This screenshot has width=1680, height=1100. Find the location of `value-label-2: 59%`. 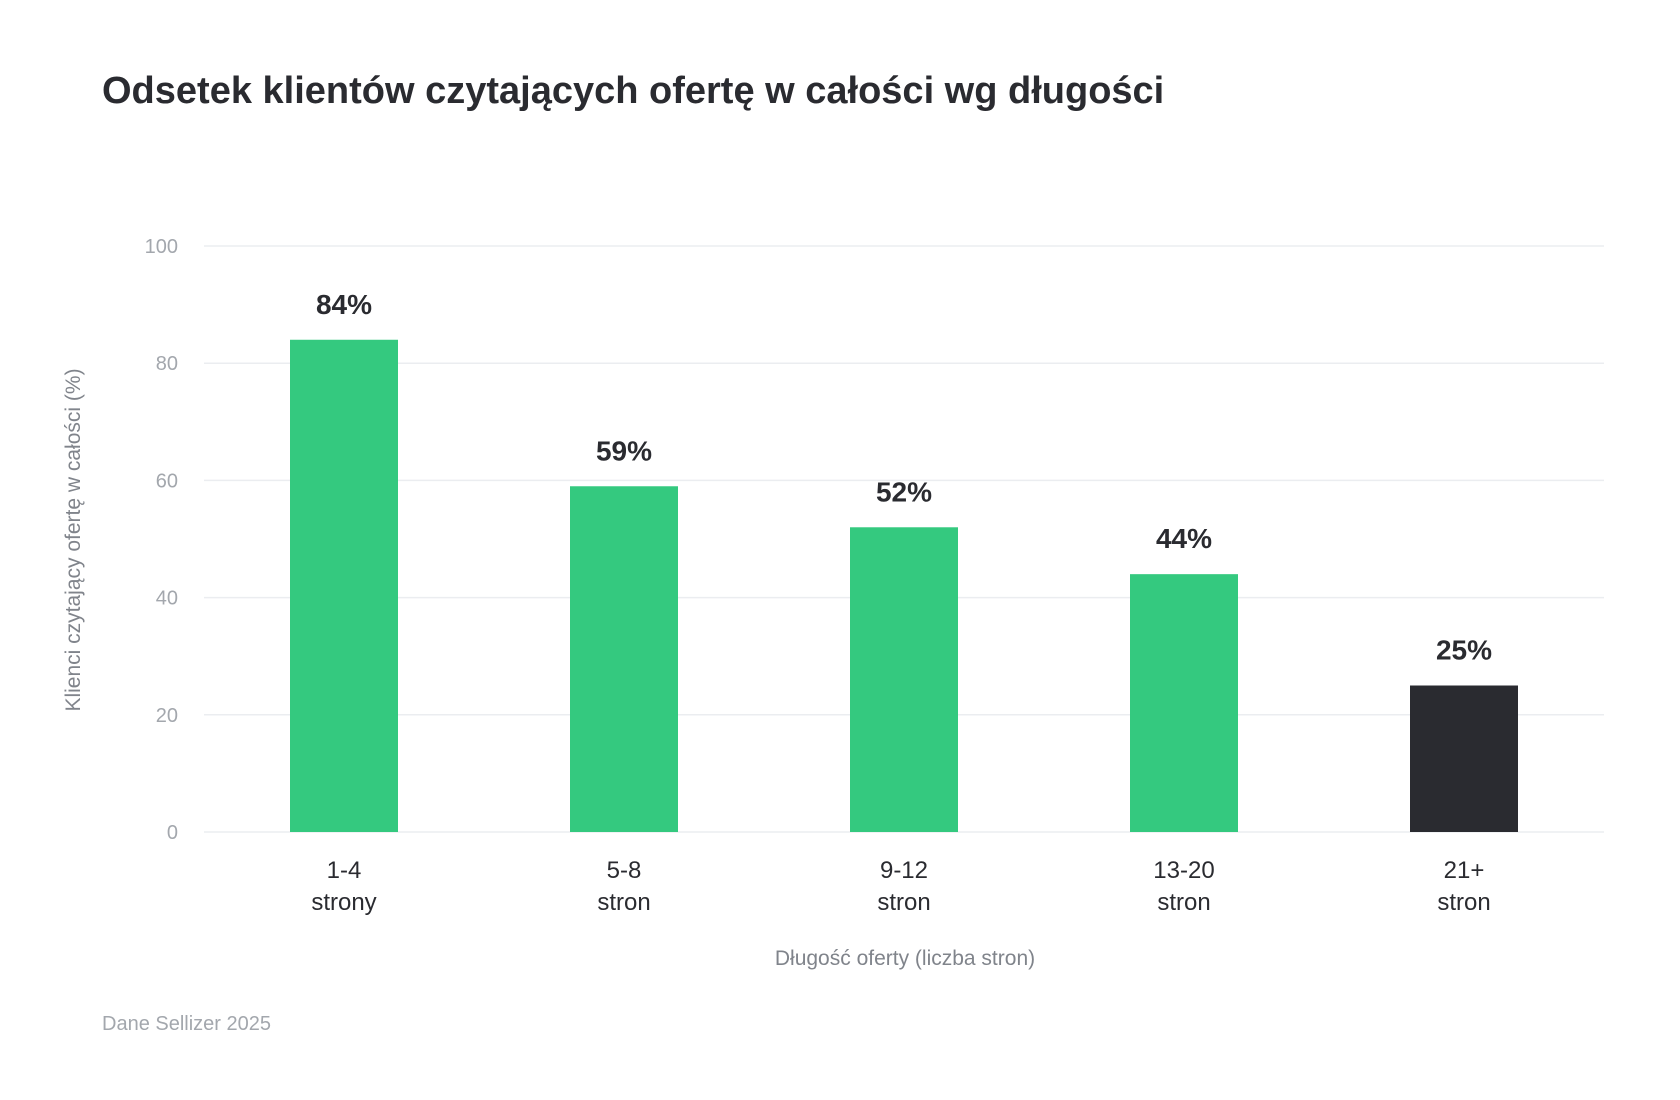

value-label-2: 59% is located at coordinates (624, 450).